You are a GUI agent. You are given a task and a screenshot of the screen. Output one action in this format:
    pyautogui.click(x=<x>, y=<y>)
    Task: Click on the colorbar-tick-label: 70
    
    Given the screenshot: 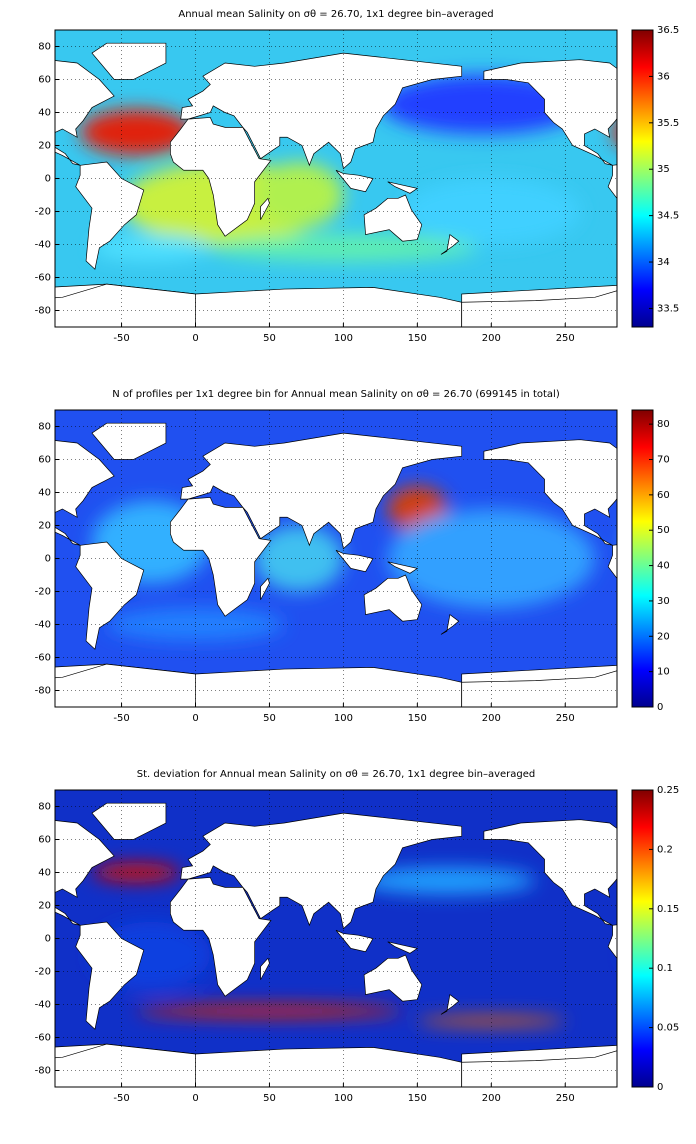 What is the action you would take?
    pyautogui.click(x=663, y=460)
    